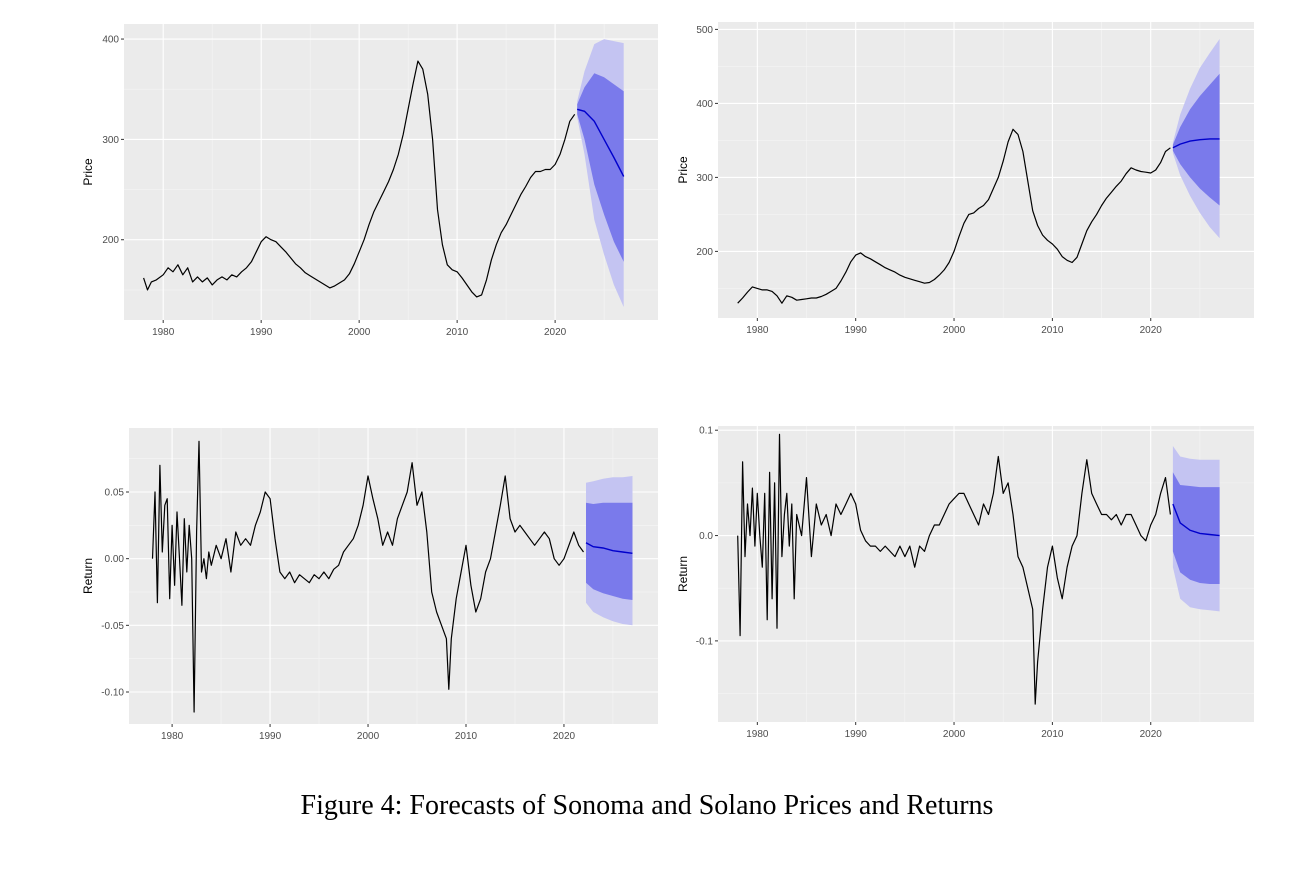 Image resolution: width=1294 pixels, height=872 pixels. Describe the element at coordinates (172, 736) in the screenshot. I see `sonoma-return-x-tick-label: 1980` at that location.